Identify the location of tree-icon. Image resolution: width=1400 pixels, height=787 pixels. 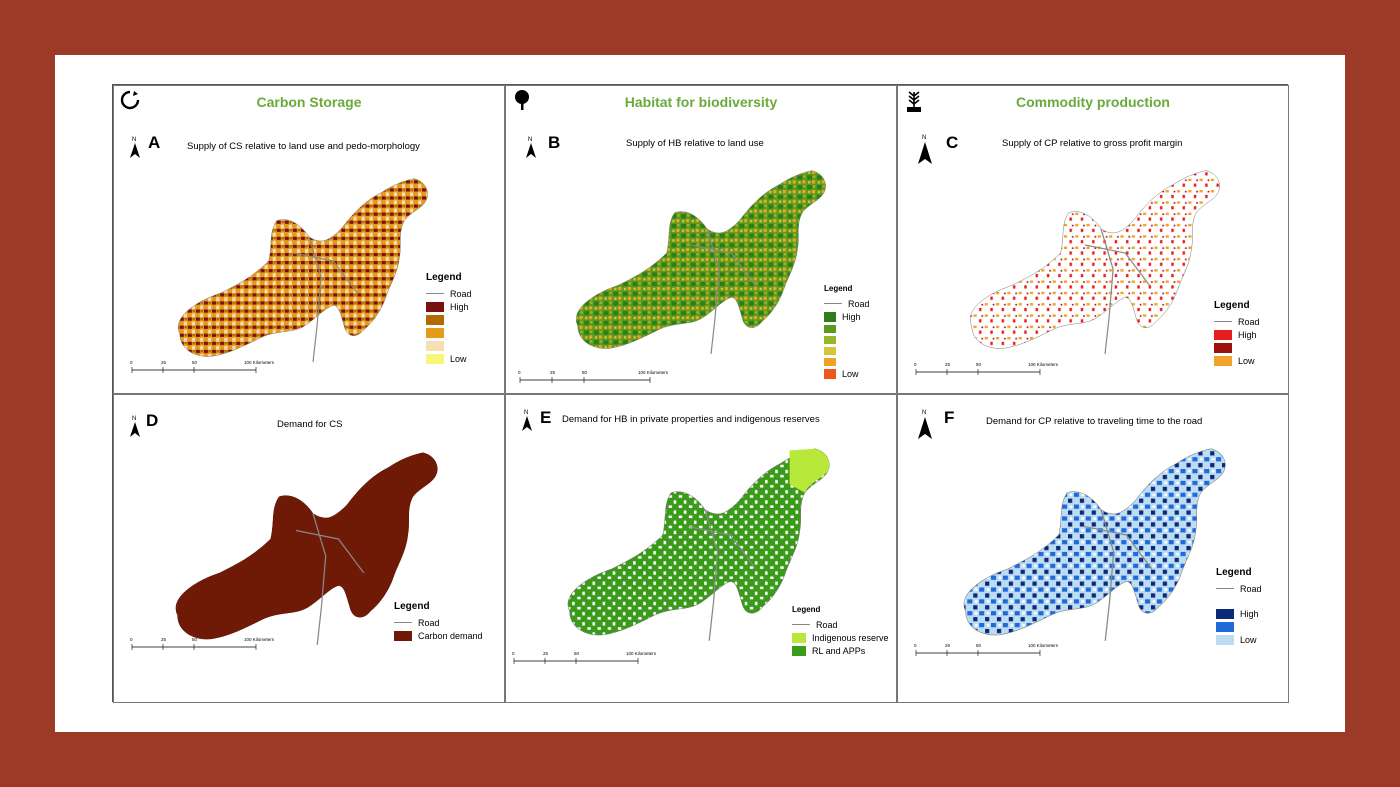
(522, 102).